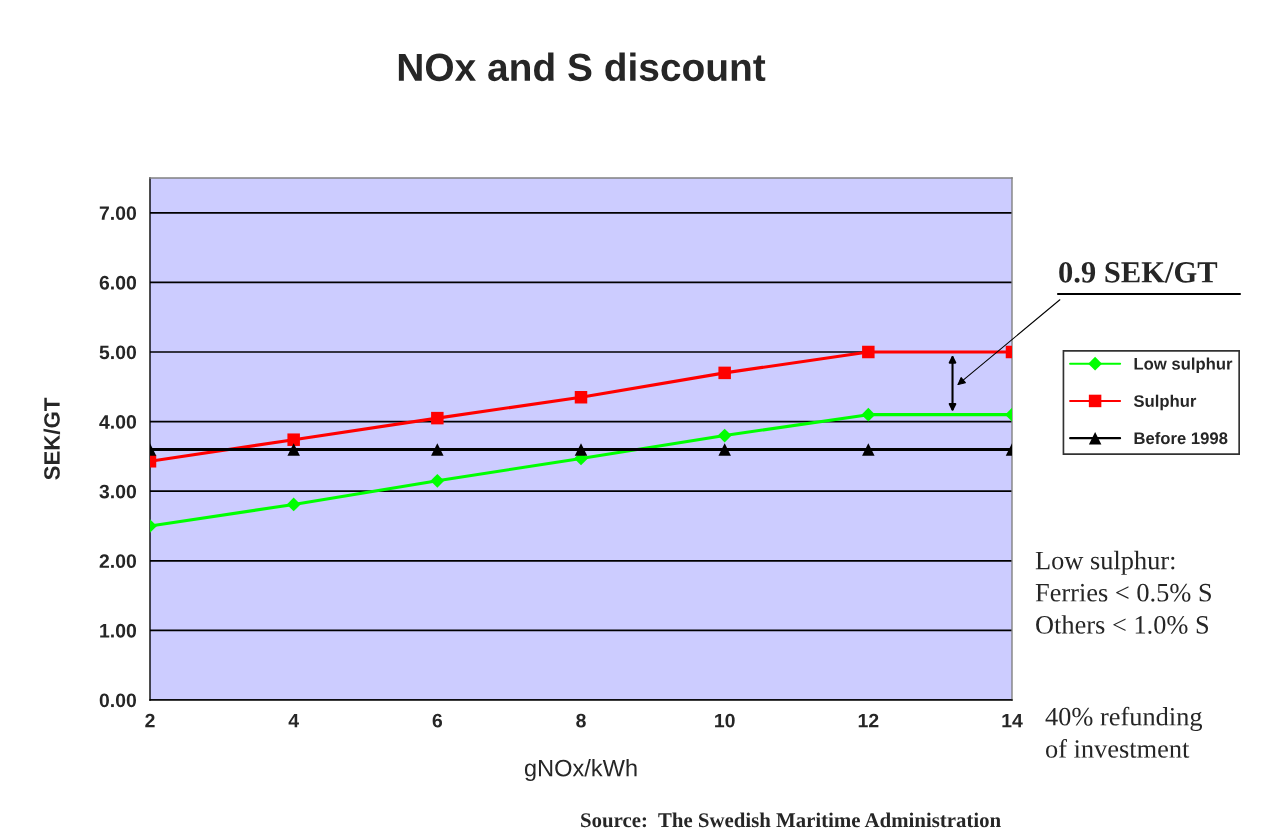  What do you see at coordinates (581, 720) in the screenshot?
I see `x-tick-label: 8` at bounding box center [581, 720].